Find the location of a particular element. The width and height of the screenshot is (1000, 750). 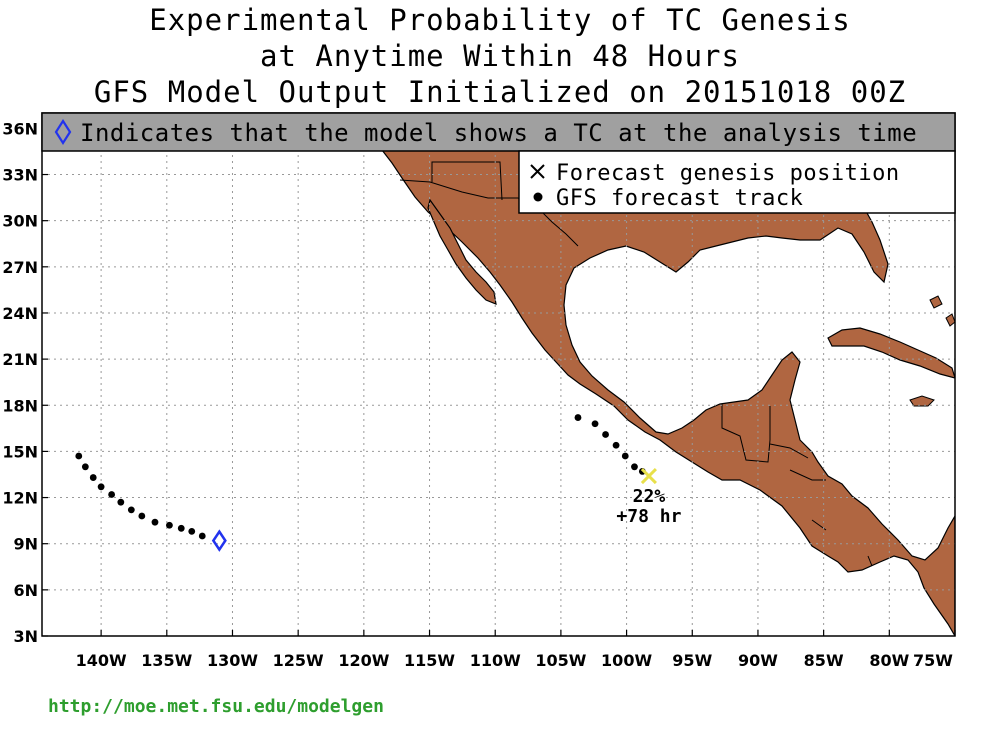

footer-url: http://moe.met.fsu.edu/modelgen is located at coordinates (216, 706).